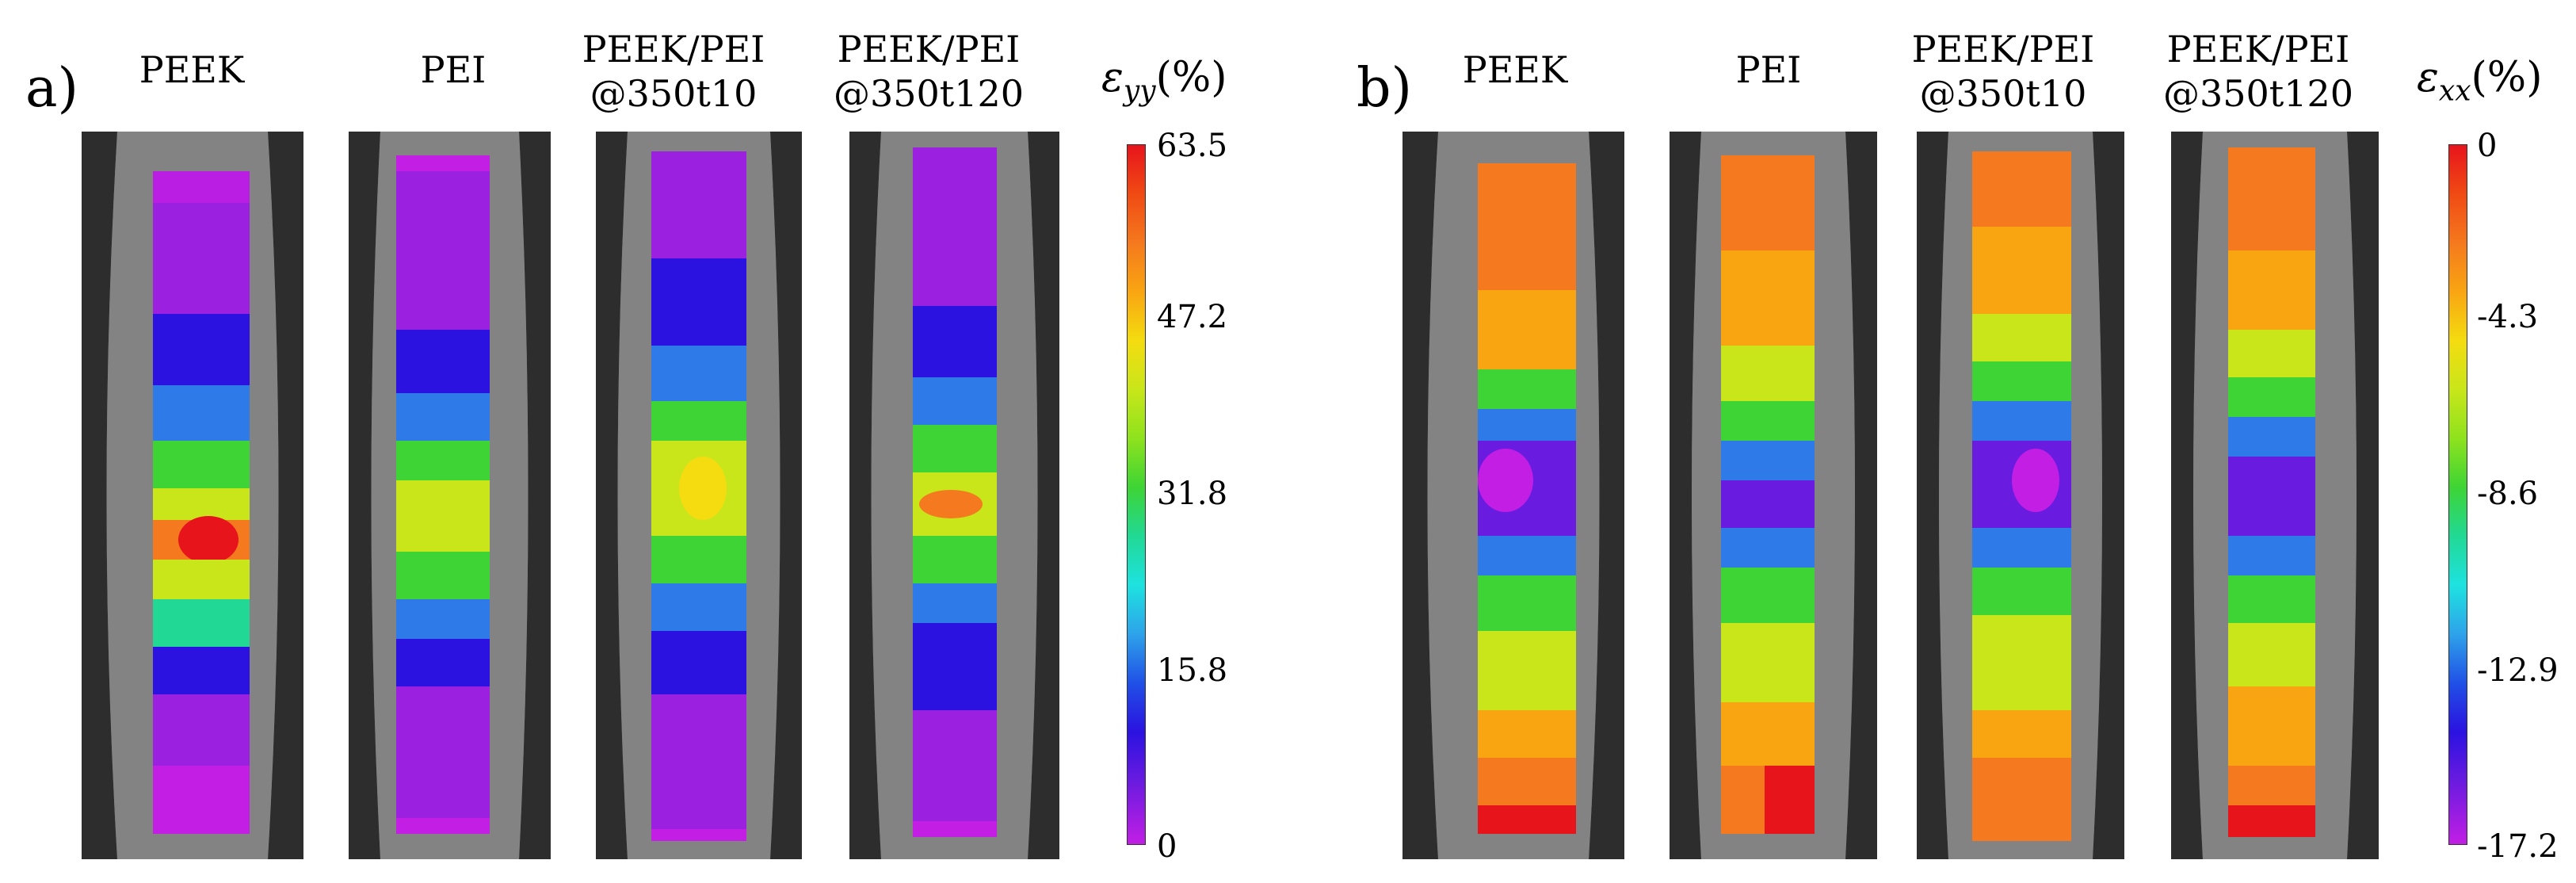 The image size is (2576, 883). Describe the element at coordinates (2508, 317) in the screenshot. I see `colorbar-tick-label: -4.3` at that location.